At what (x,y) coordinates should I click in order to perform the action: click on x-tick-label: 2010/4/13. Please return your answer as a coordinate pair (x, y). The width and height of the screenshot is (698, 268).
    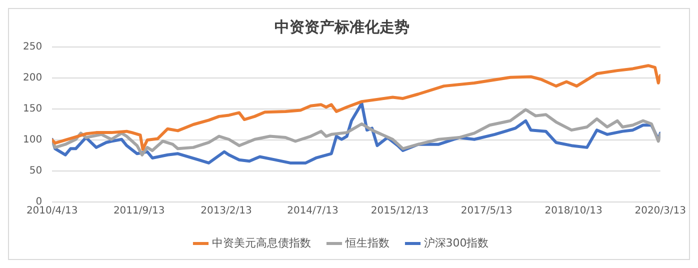
    Looking at the image, I should click on (52, 211).